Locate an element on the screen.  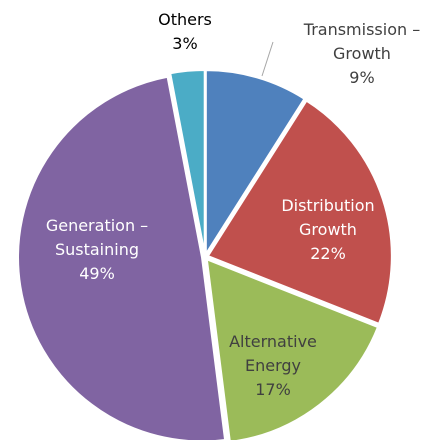
slice-label: Transmission – Growth 9% is located at coordinates (360, 54).